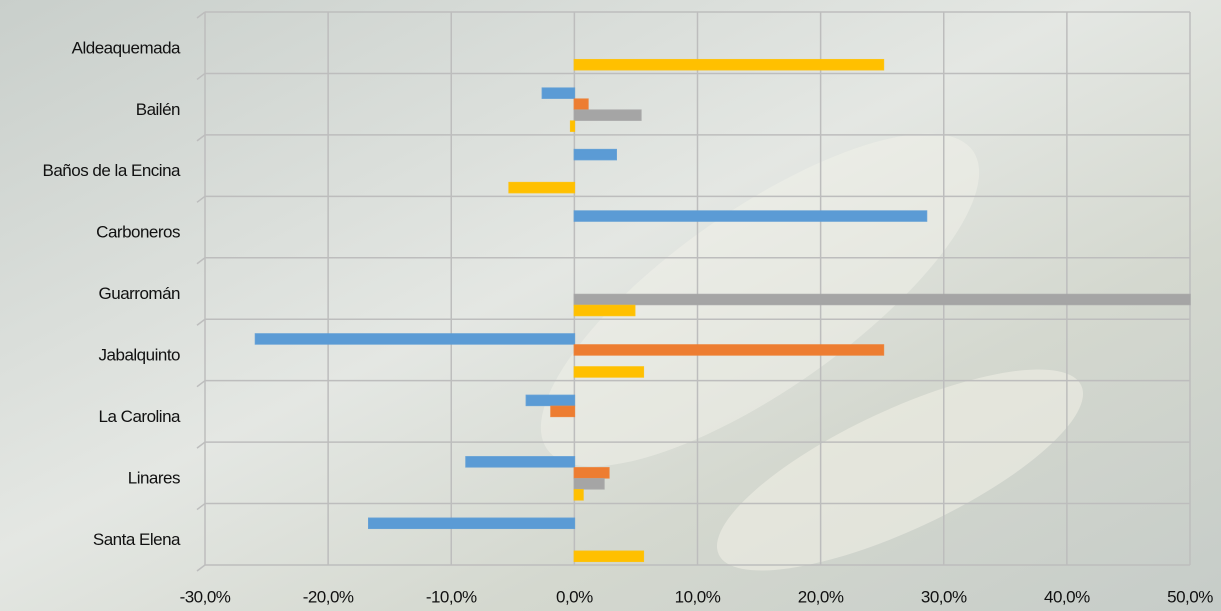  I want to click on y-tick-label: Guarromán, so click(140, 293).